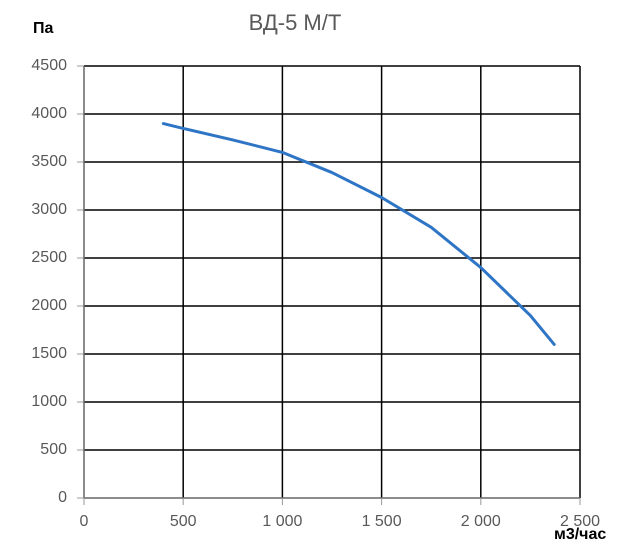 The image size is (624, 555). Describe the element at coordinates (580, 521) in the screenshot. I see `x-tick-label: 2 500` at that location.